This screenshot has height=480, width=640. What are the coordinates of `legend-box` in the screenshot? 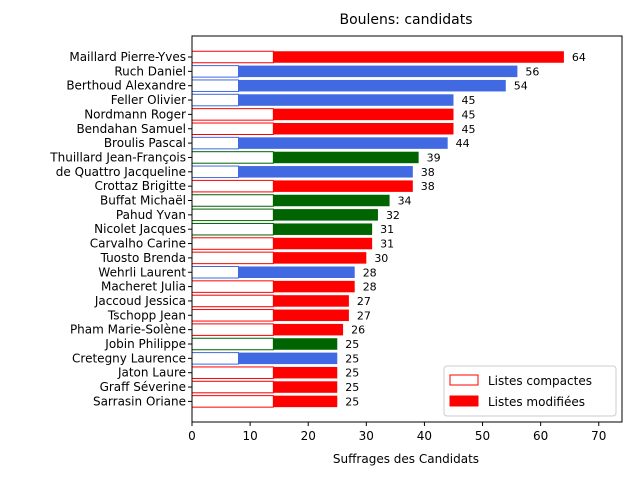 It's located at (530, 391).